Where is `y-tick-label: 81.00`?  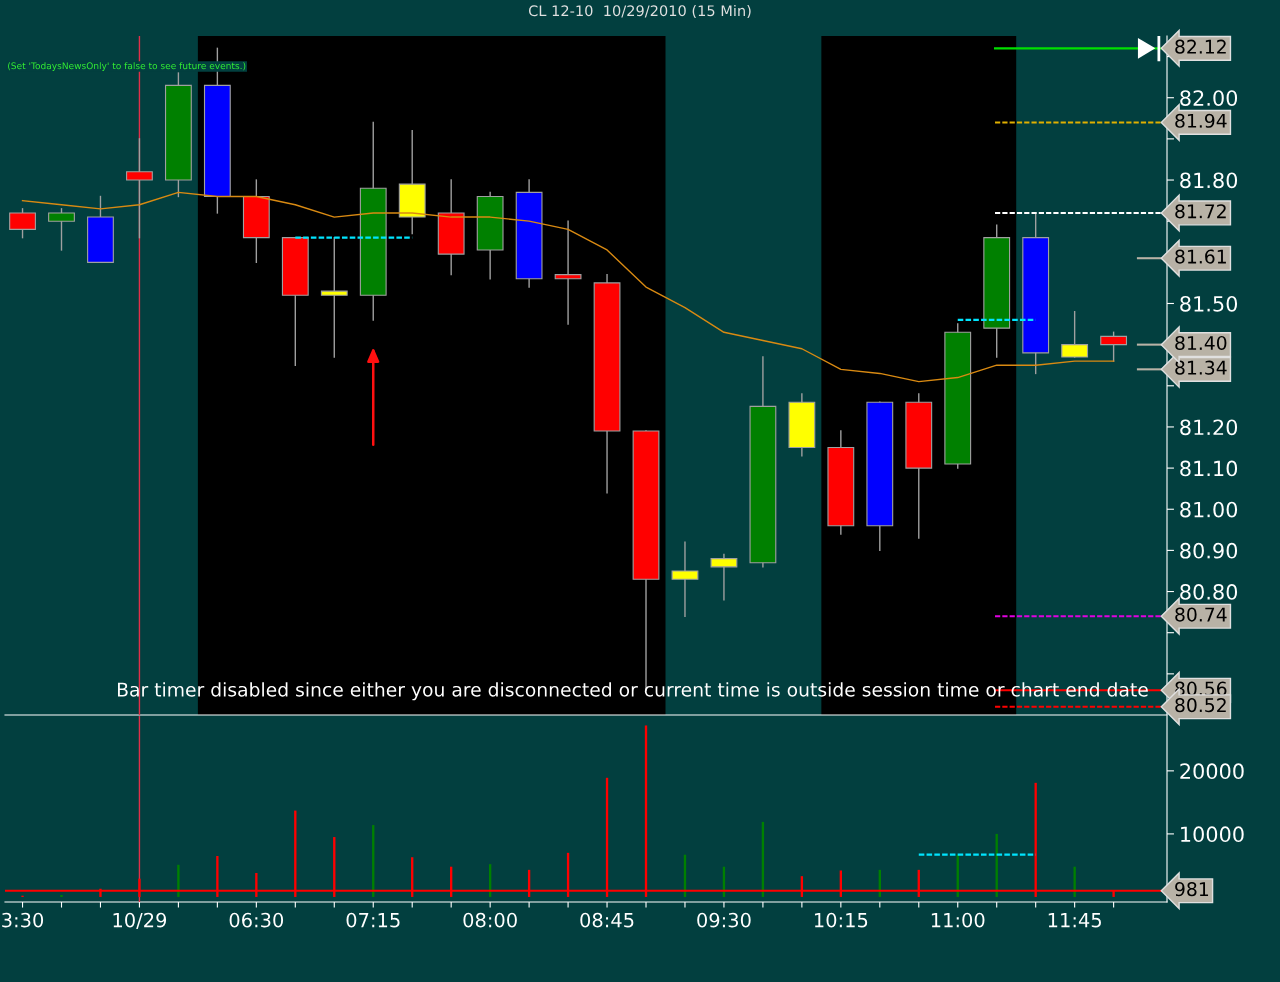
y-tick-label: 81.00 is located at coordinates (1209, 509).